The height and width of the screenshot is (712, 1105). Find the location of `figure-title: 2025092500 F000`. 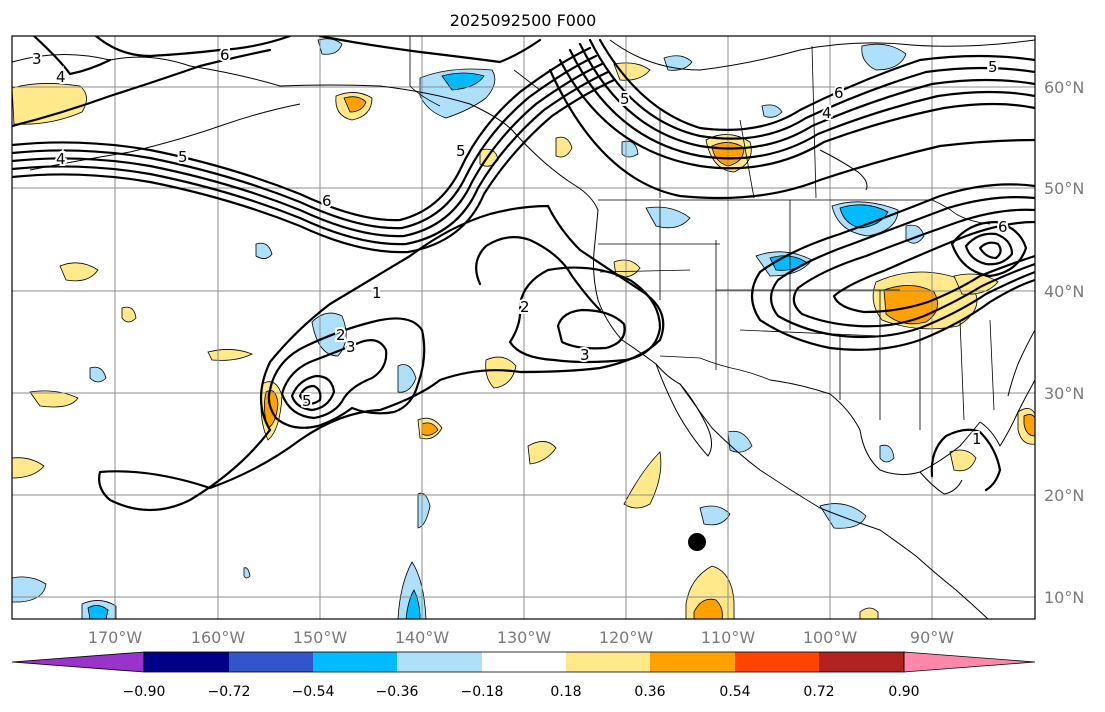

figure-title: 2025092500 F000 is located at coordinates (523, 20).